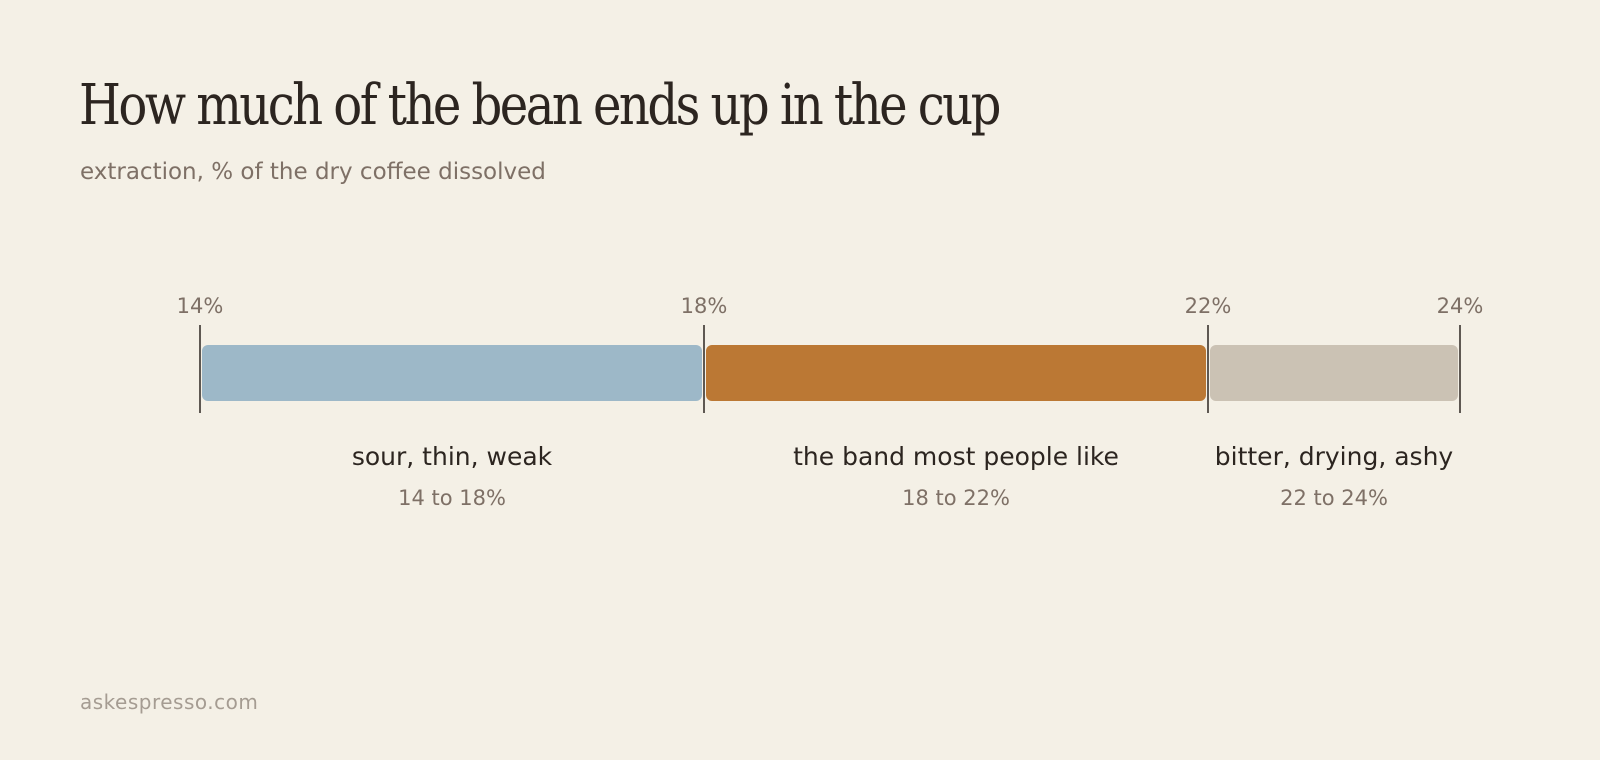 Image resolution: width=1600 pixels, height=760 pixels. What do you see at coordinates (1334, 498) in the screenshot?
I see `range-sublabel-2: 22 to 24%` at bounding box center [1334, 498].